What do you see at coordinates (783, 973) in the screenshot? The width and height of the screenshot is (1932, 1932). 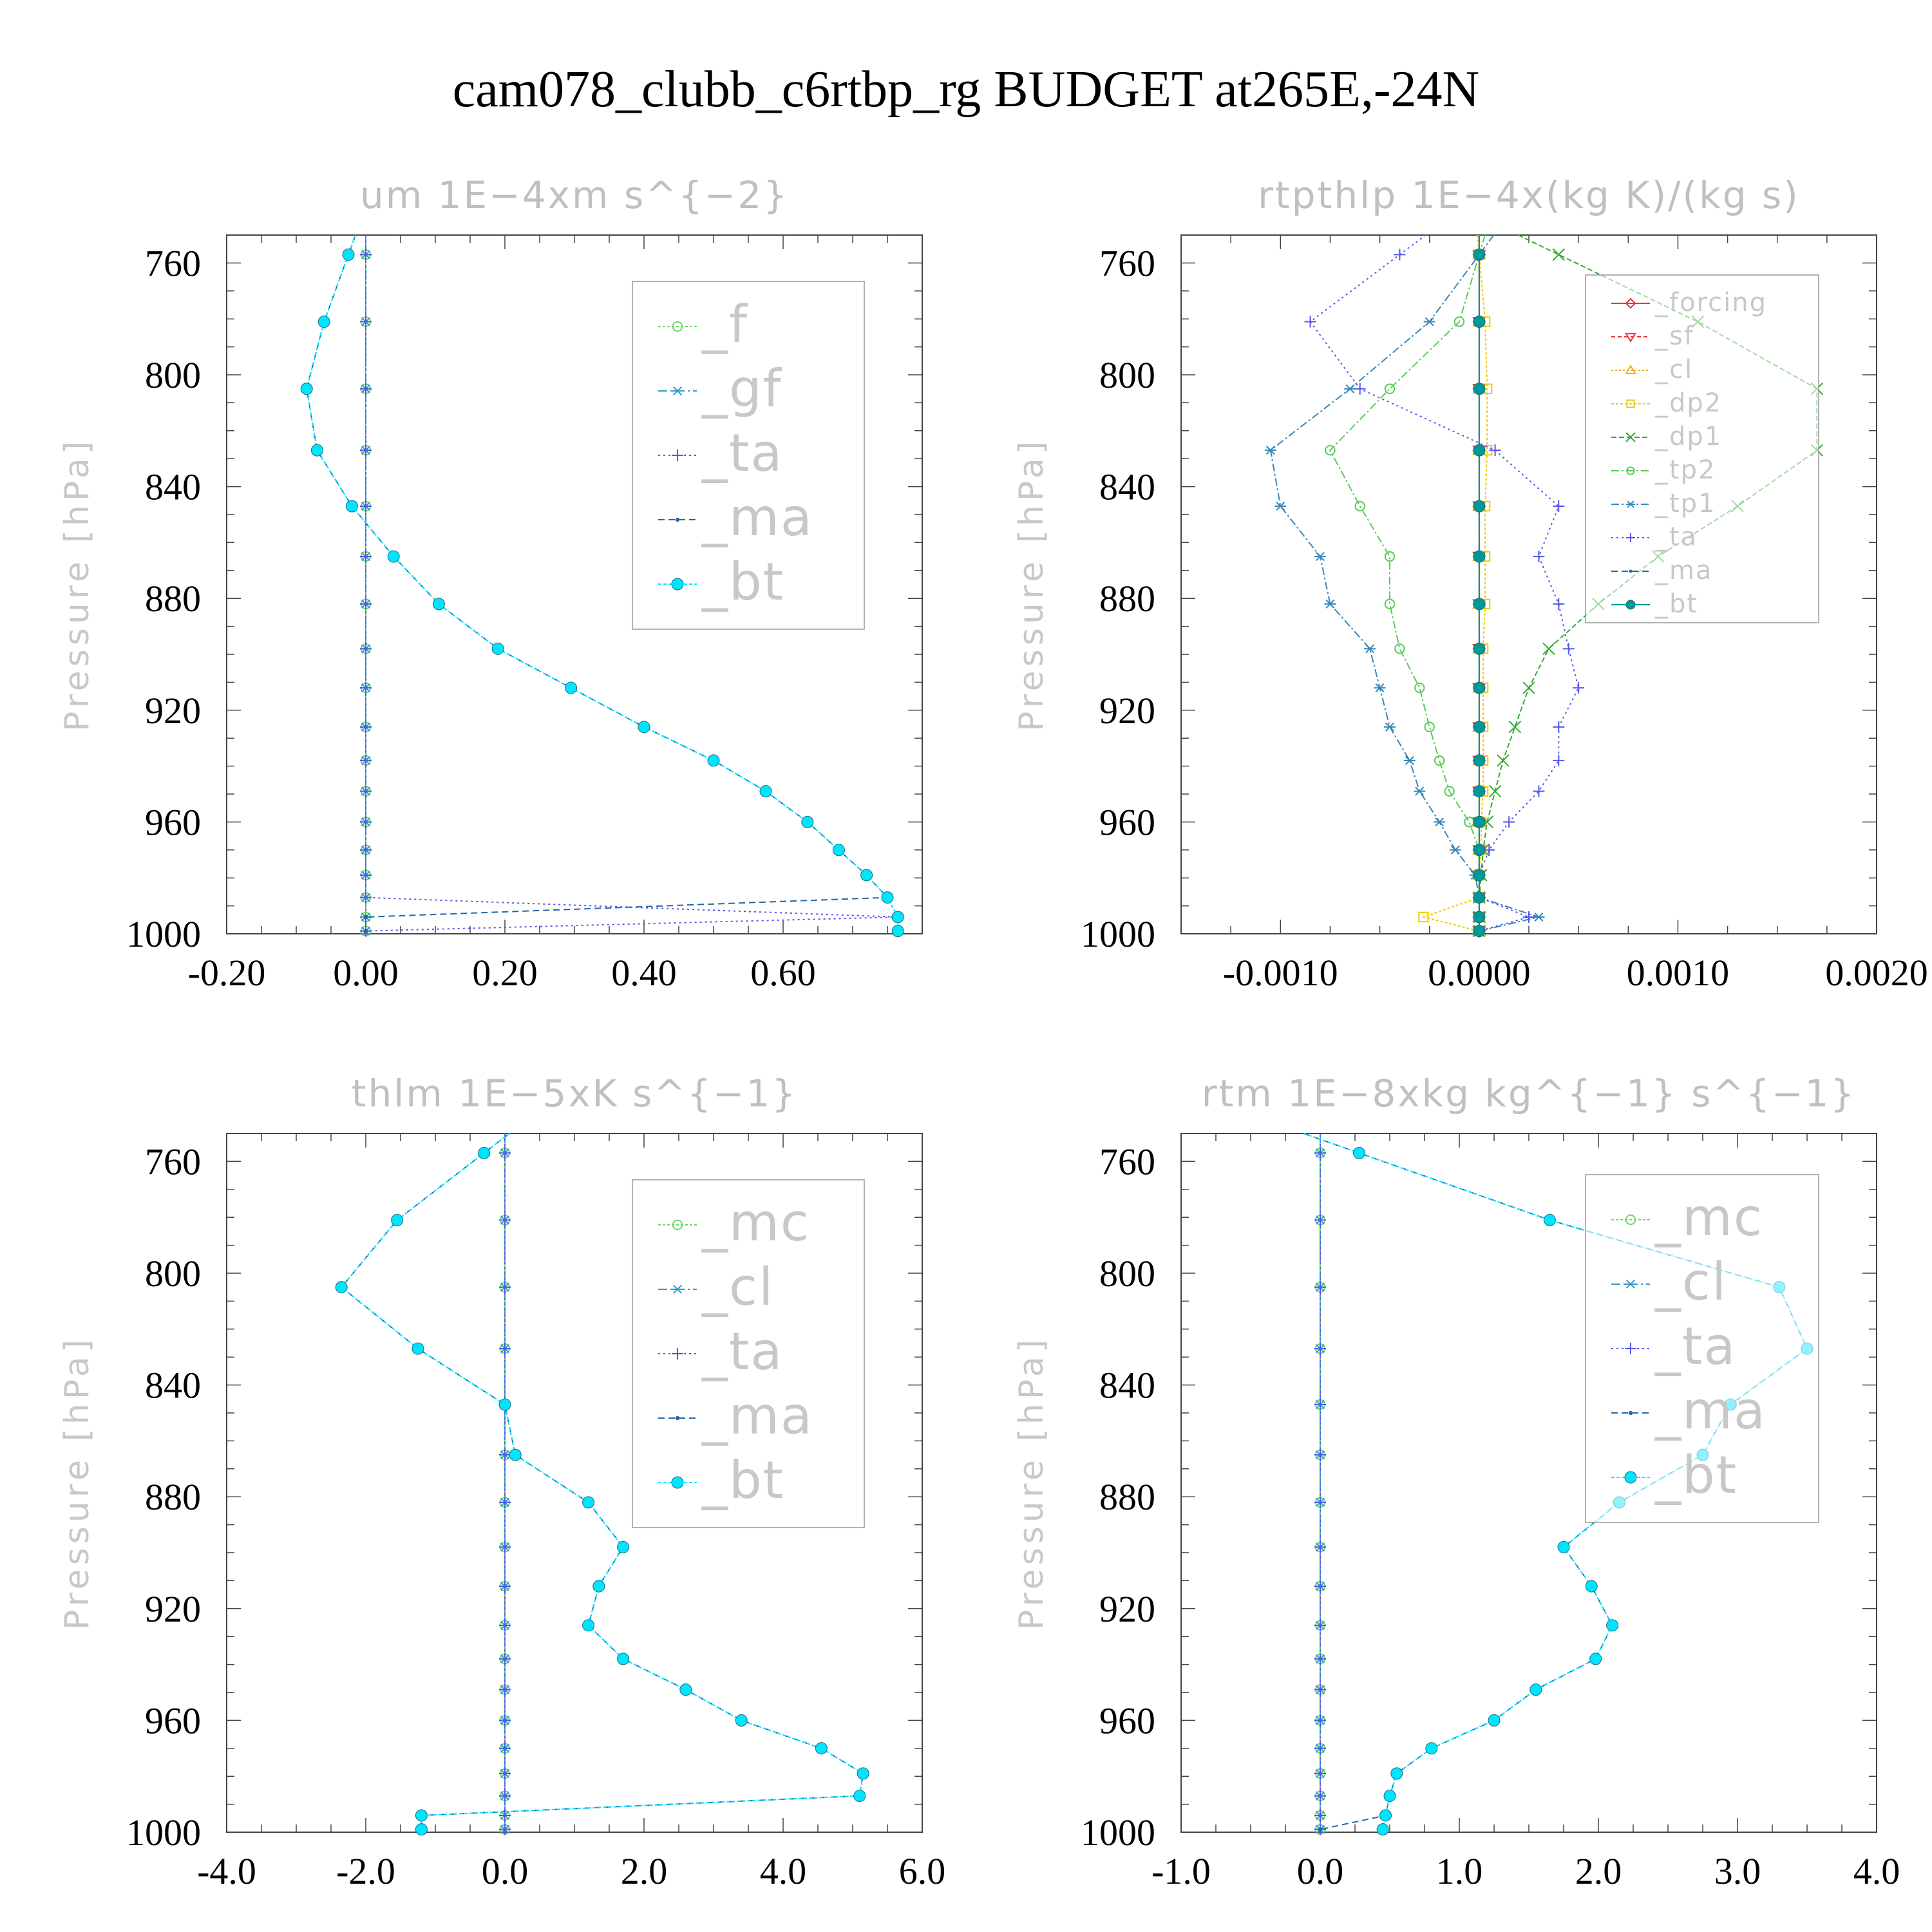 I see `x-tick-label: 0.60` at bounding box center [783, 973].